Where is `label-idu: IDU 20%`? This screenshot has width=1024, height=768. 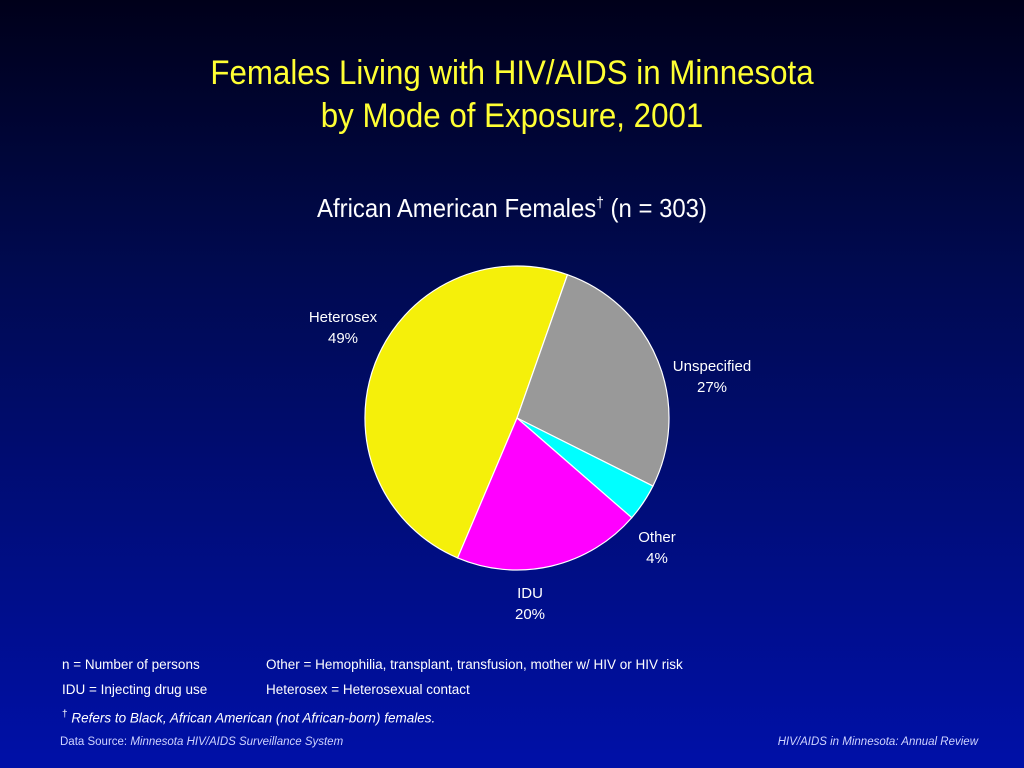
label-idu: IDU 20% is located at coordinates (530, 604).